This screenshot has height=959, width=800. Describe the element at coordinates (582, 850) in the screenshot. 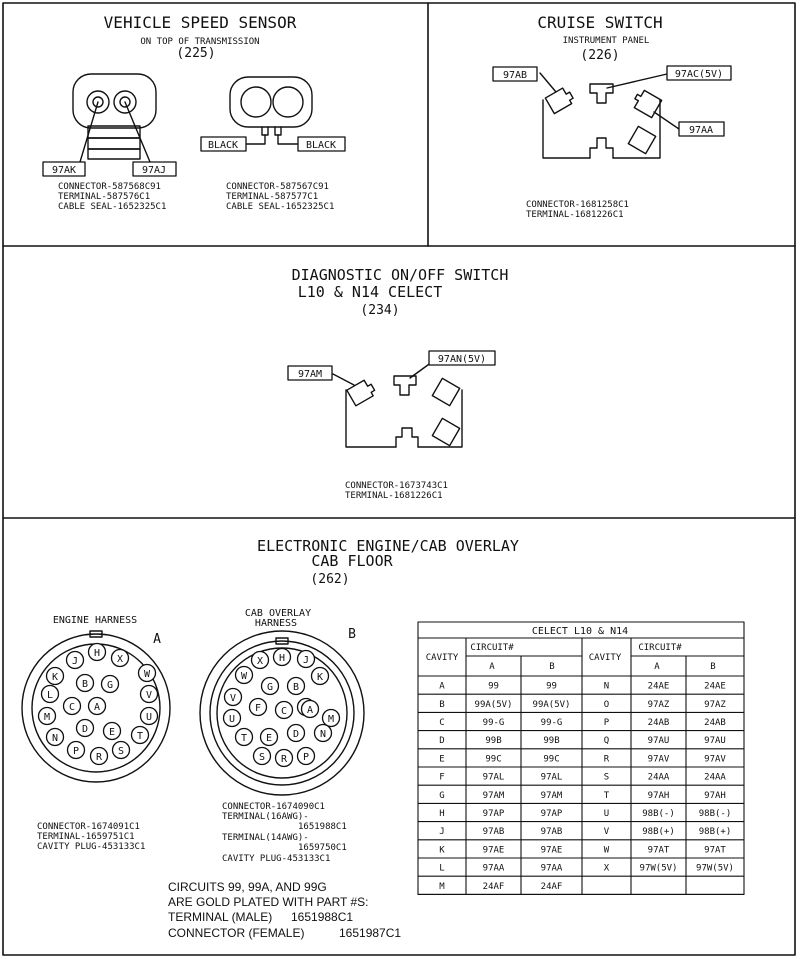

I see `table-row: K 97AE 97AE W 97AT 97AT` at that location.